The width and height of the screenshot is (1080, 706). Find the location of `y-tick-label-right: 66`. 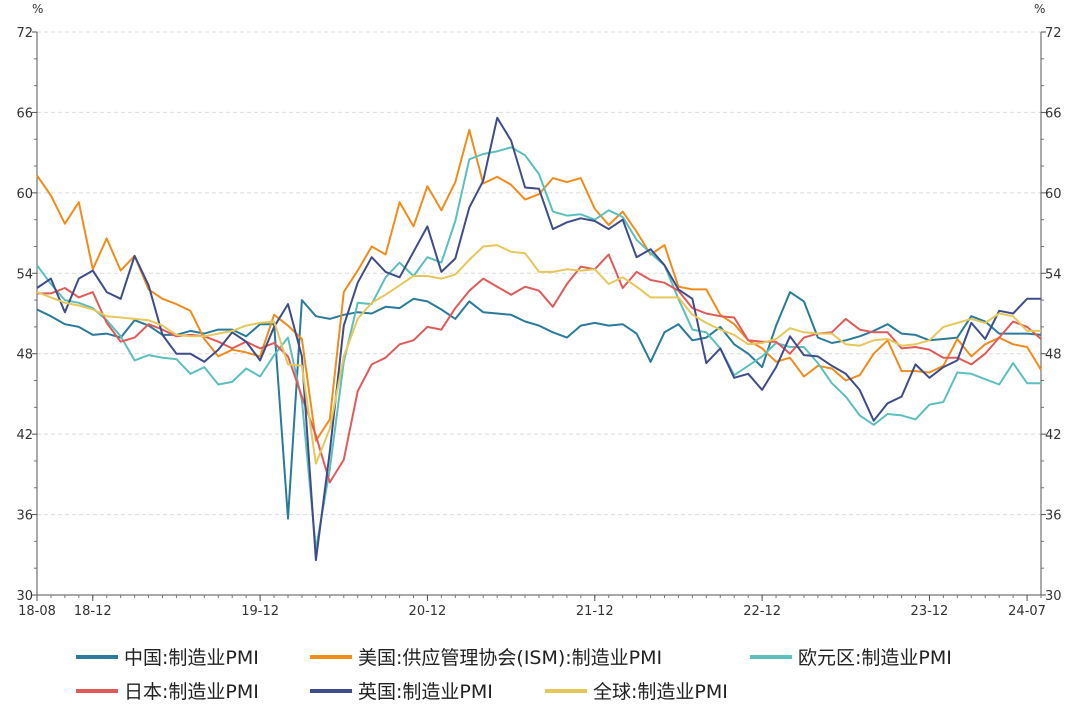

y-tick-label-right: 66 is located at coordinates (1053, 113).